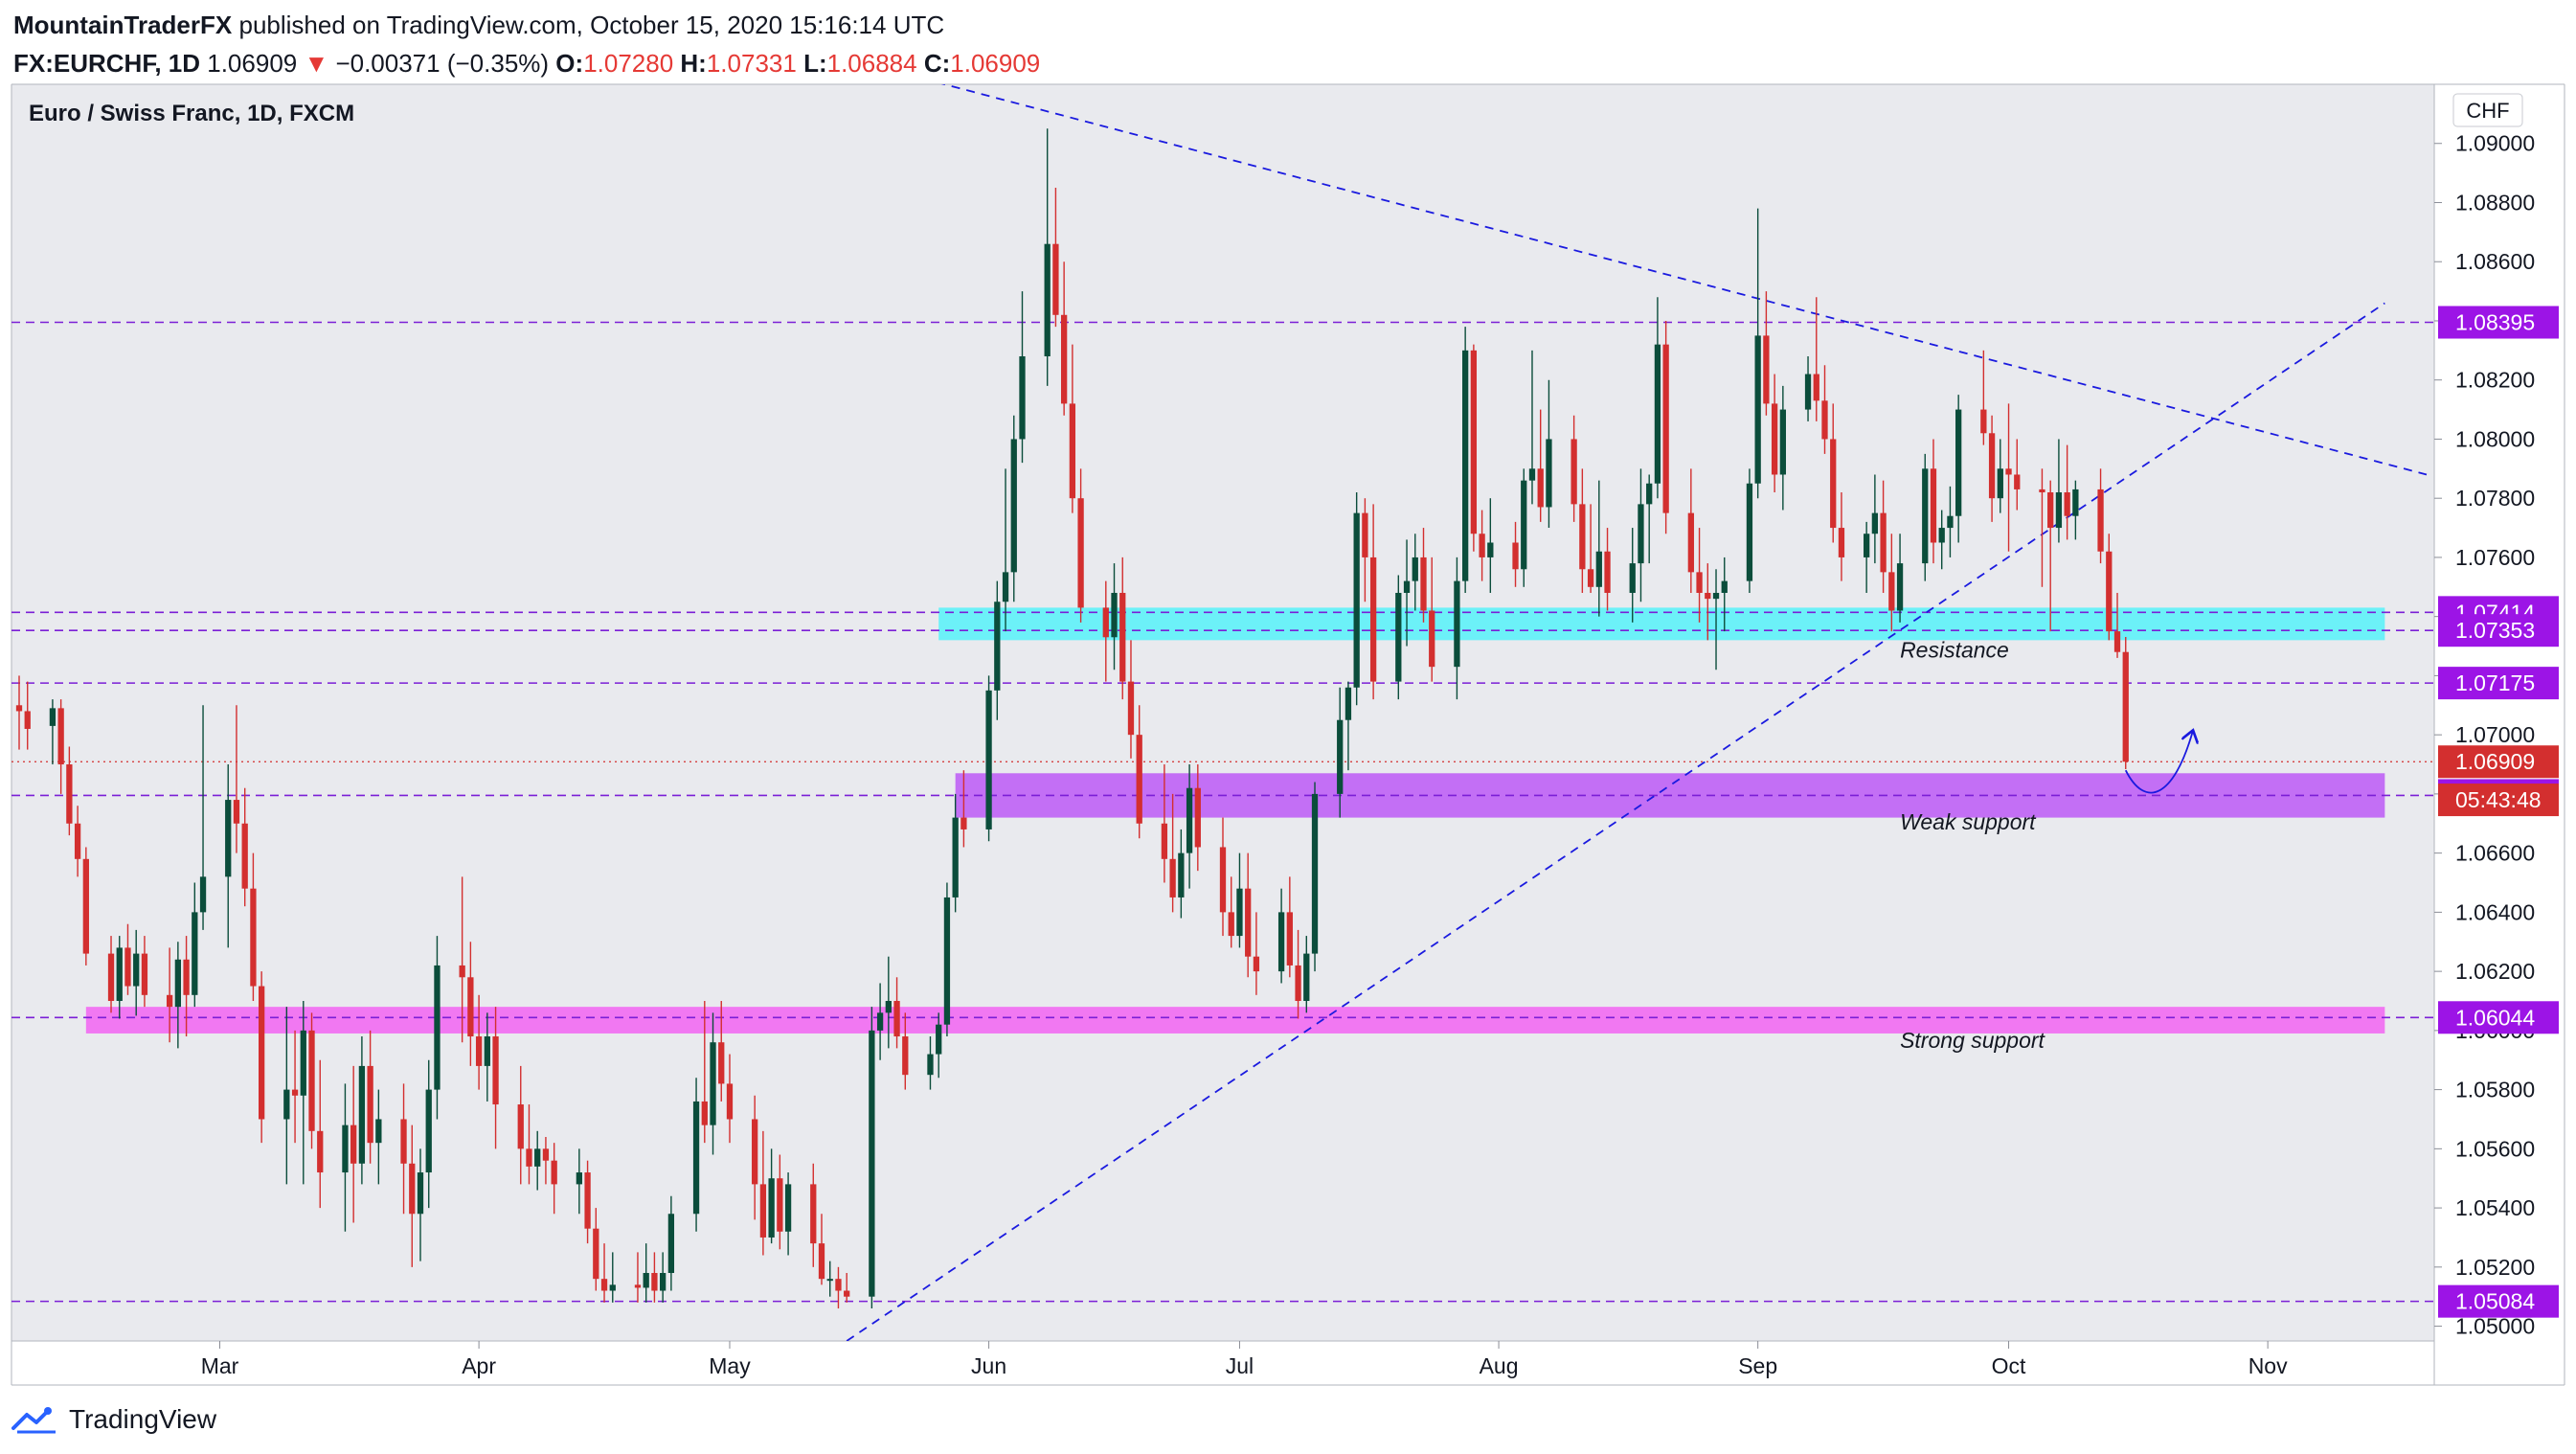 The height and width of the screenshot is (1454, 2576). What do you see at coordinates (1240, 1365) in the screenshot?
I see `x-tick-label: Jul` at bounding box center [1240, 1365].